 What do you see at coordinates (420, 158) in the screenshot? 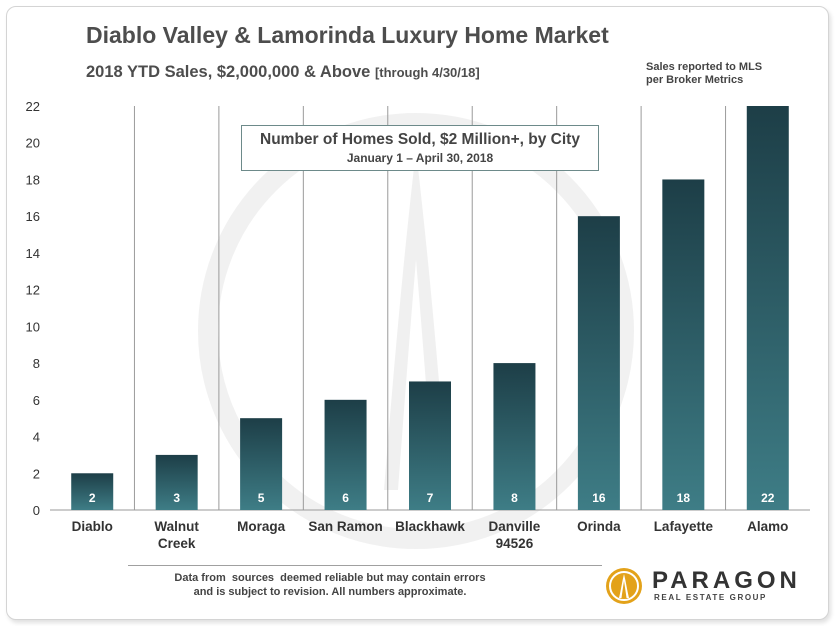
I see `chart-caption-subtitle: January 1 – April 30, 2018` at bounding box center [420, 158].